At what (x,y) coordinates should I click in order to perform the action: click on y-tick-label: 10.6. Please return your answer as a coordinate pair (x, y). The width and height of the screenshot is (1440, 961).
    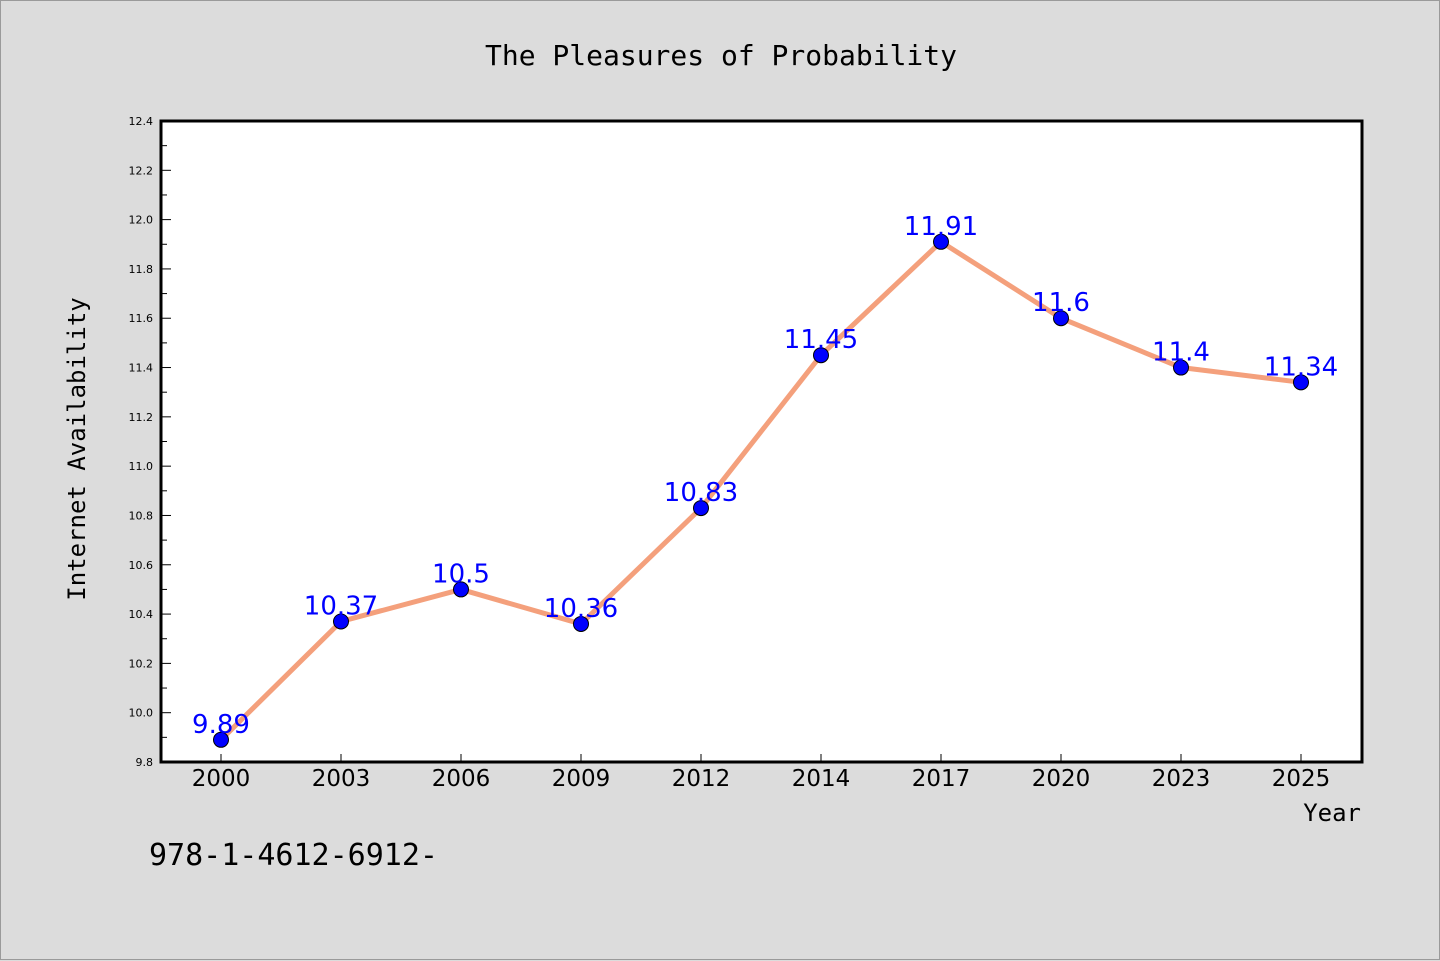
    Looking at the image, I should click on (141, 565).